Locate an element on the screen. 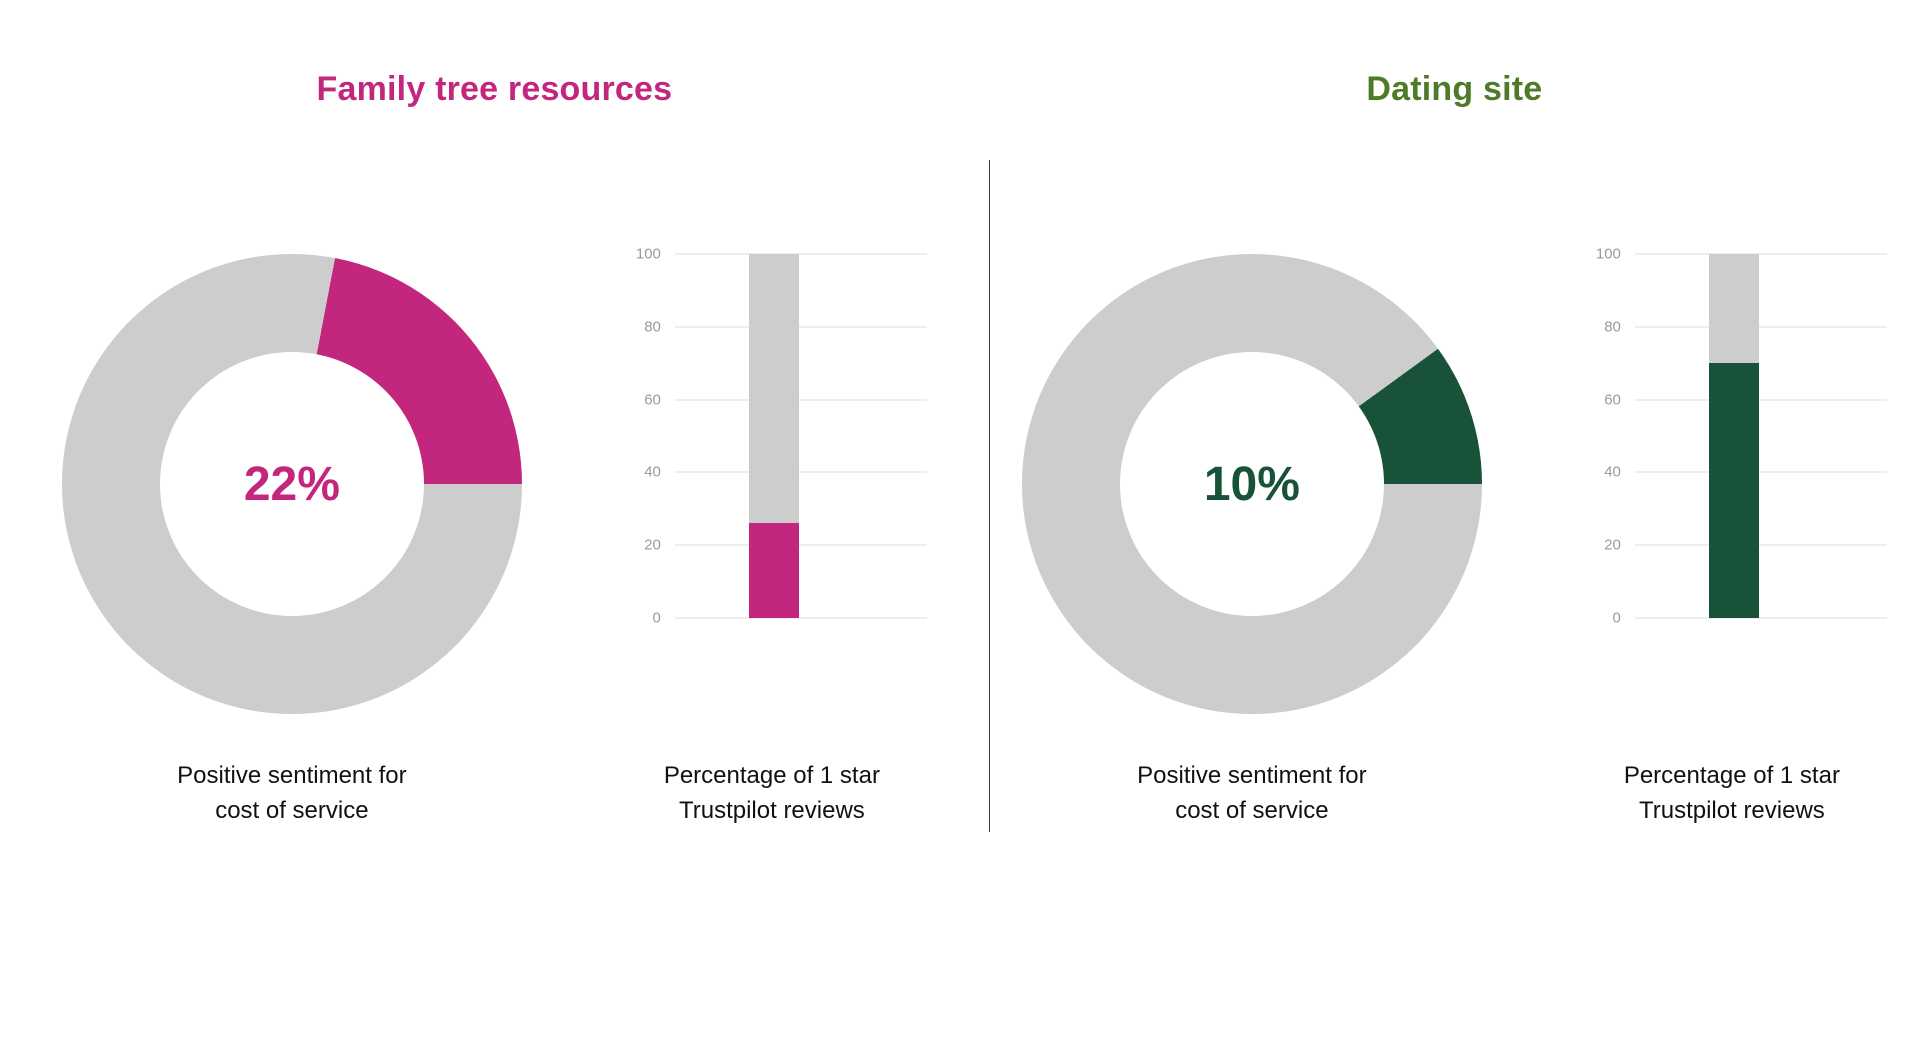 This screenshot has height=1040, width=1920. donut-center-value: 22% is located at coordinates (291, 484).